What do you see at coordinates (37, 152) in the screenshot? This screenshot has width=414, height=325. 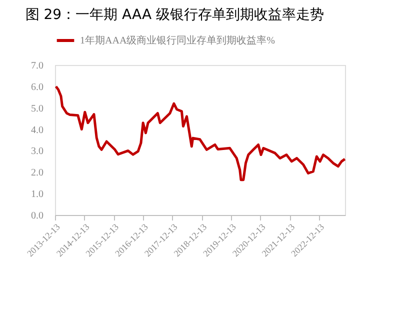 I see `y-tick-label: 3.0` at bounding box center [37, 152].